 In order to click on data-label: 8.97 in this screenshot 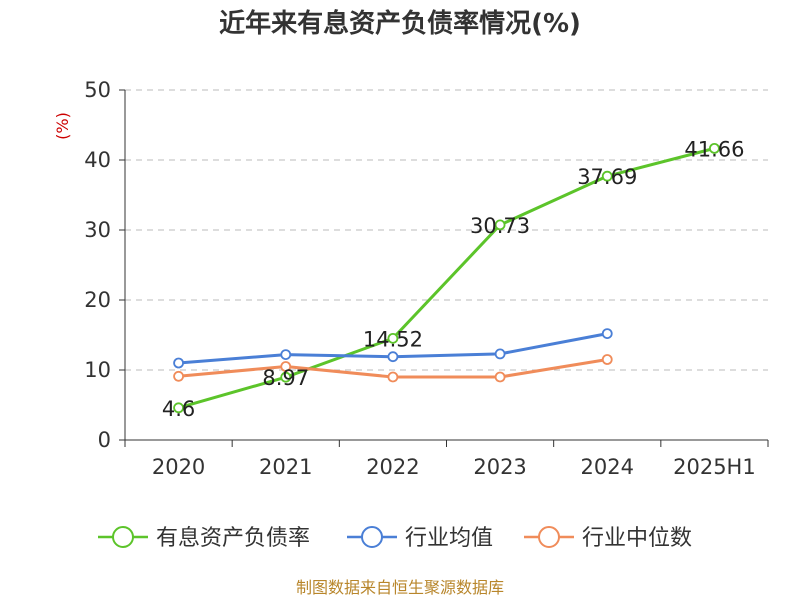, I will do `click(285, 378)`.